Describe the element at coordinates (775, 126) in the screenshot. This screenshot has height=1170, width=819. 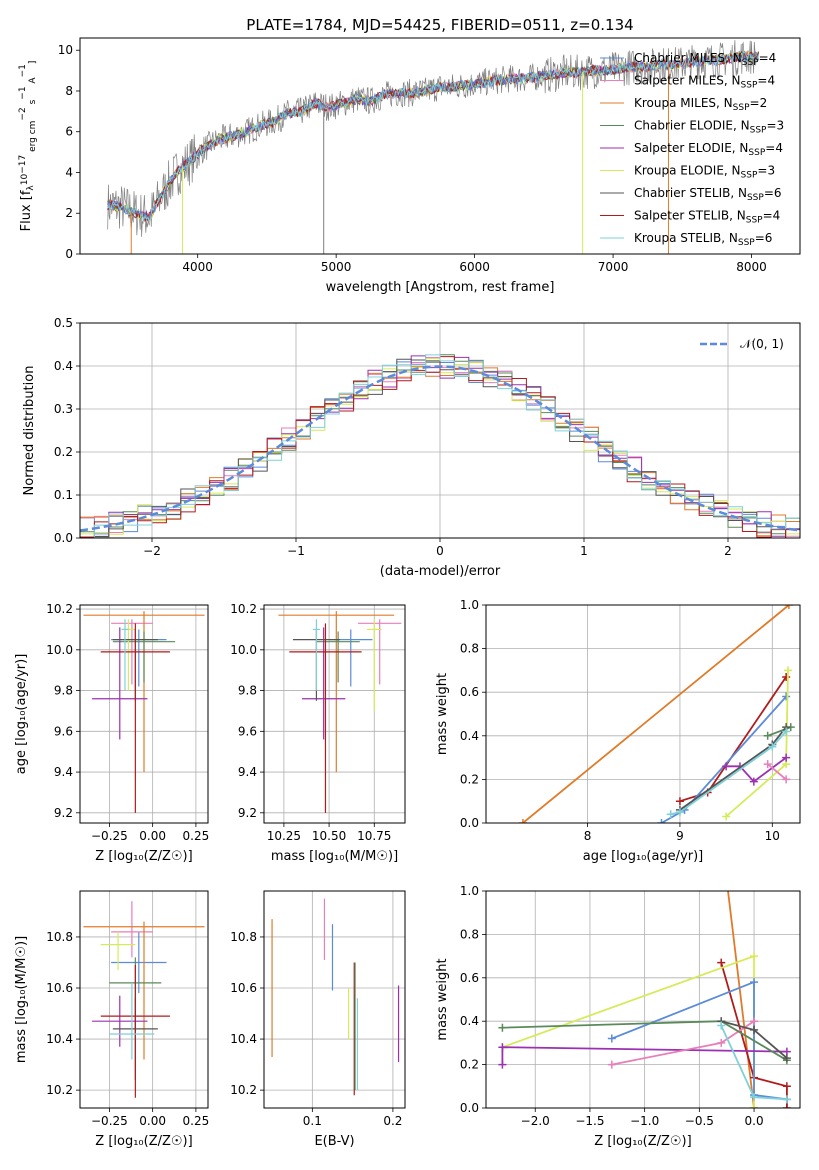
I see `legend-tail: =3` at that location.